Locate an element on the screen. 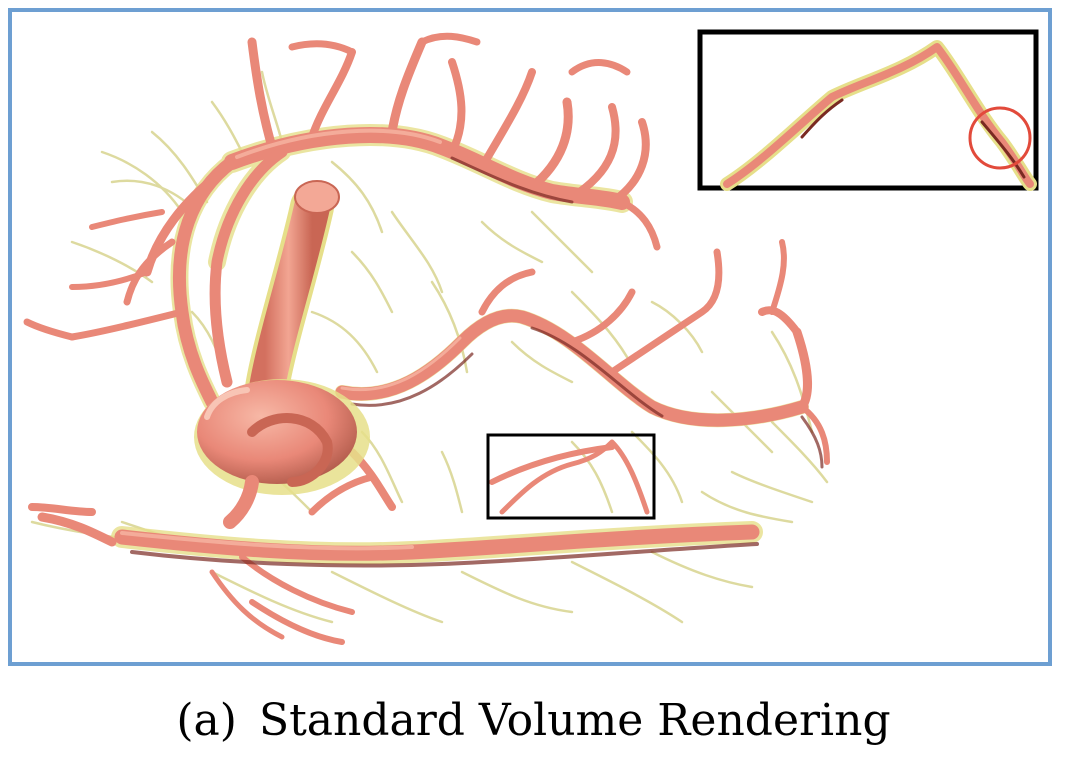  figure-caption: (a) Standard Volume Rendering is located at coordinates (533, 720).